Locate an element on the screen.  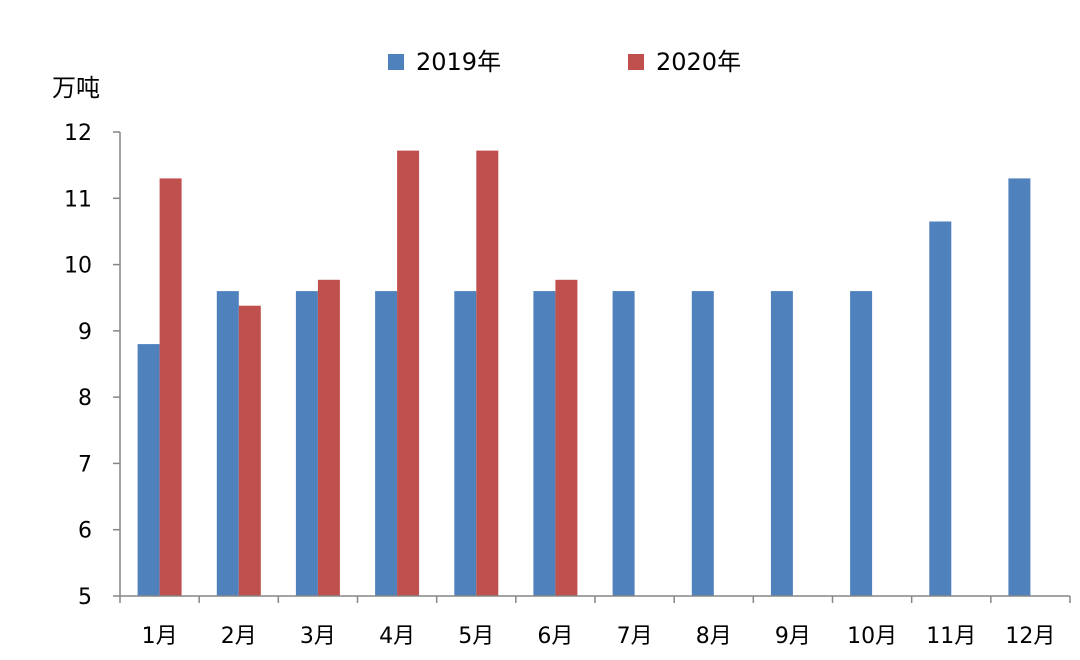
y-tick-label: 7 is located at coordinates (85, 464).